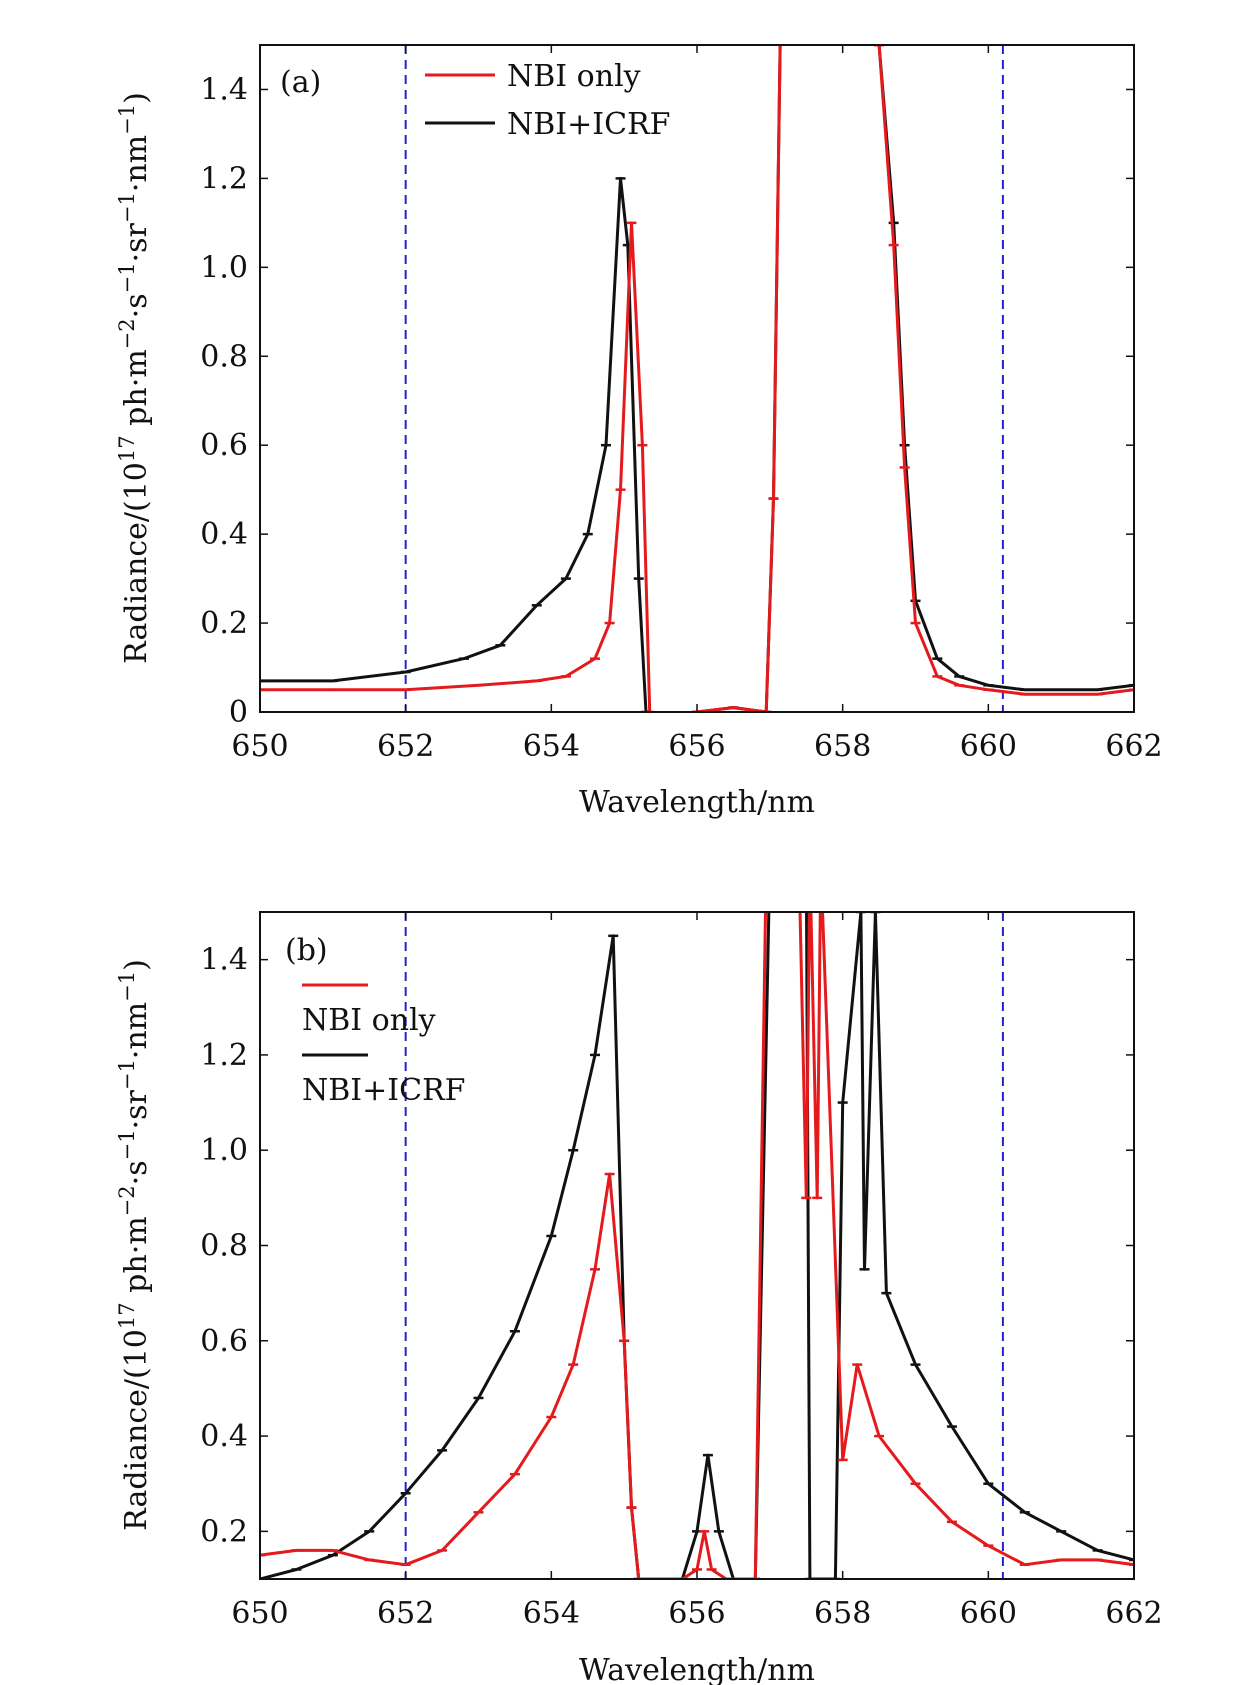  I want to click on y-tick-label: 0, so click(238, 712).